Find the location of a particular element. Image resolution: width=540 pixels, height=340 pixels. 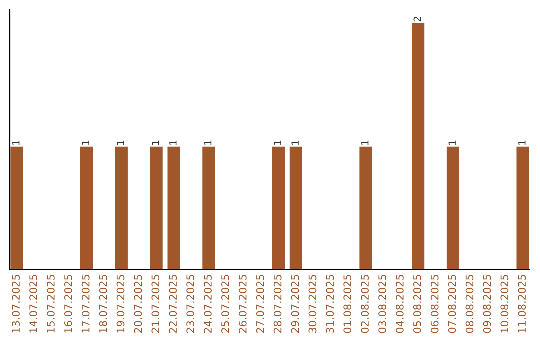

x-tick-label: 15.07.2025 is located at coordinates (51, 304).